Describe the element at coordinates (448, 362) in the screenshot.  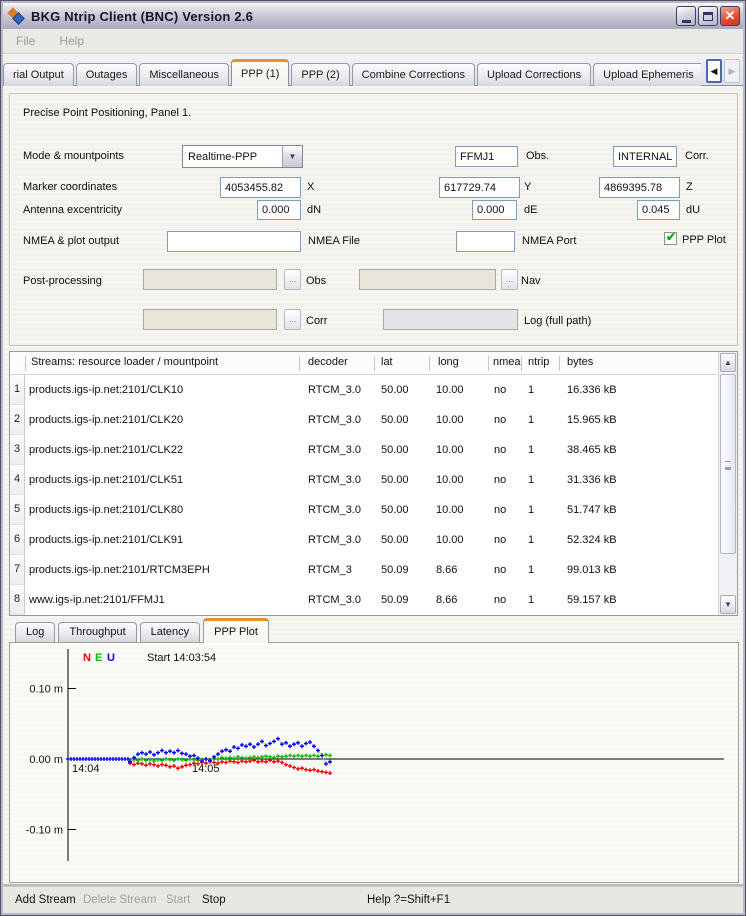
I see `col-header-long: long` at that location.